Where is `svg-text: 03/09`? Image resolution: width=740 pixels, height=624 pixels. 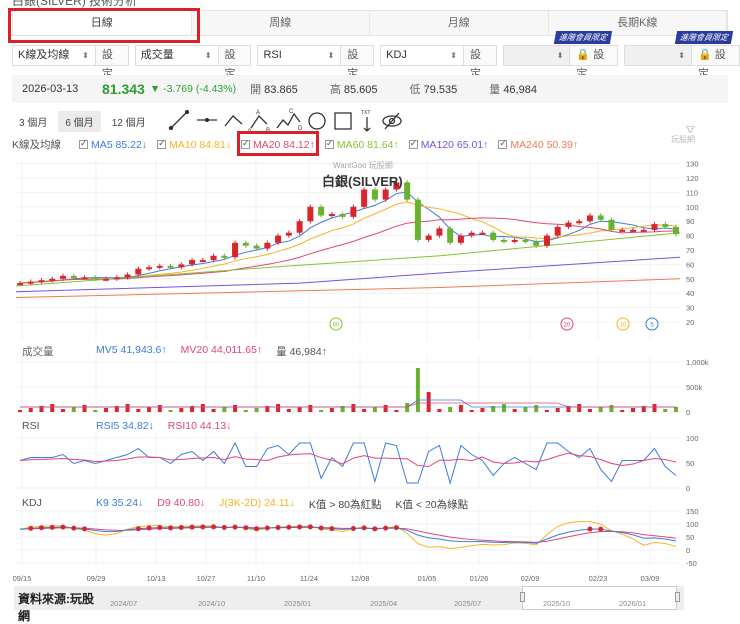 svg-text: 03/09 is located at coordinates (650, 578).